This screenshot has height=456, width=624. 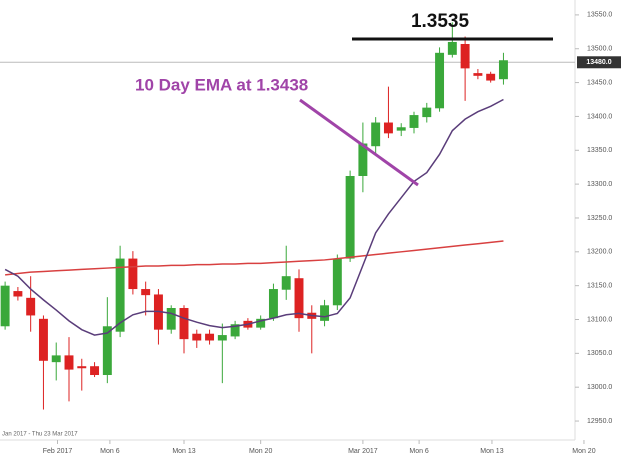 I want to click on y-tick-label: 13000.0, so click(x=599, y=387).